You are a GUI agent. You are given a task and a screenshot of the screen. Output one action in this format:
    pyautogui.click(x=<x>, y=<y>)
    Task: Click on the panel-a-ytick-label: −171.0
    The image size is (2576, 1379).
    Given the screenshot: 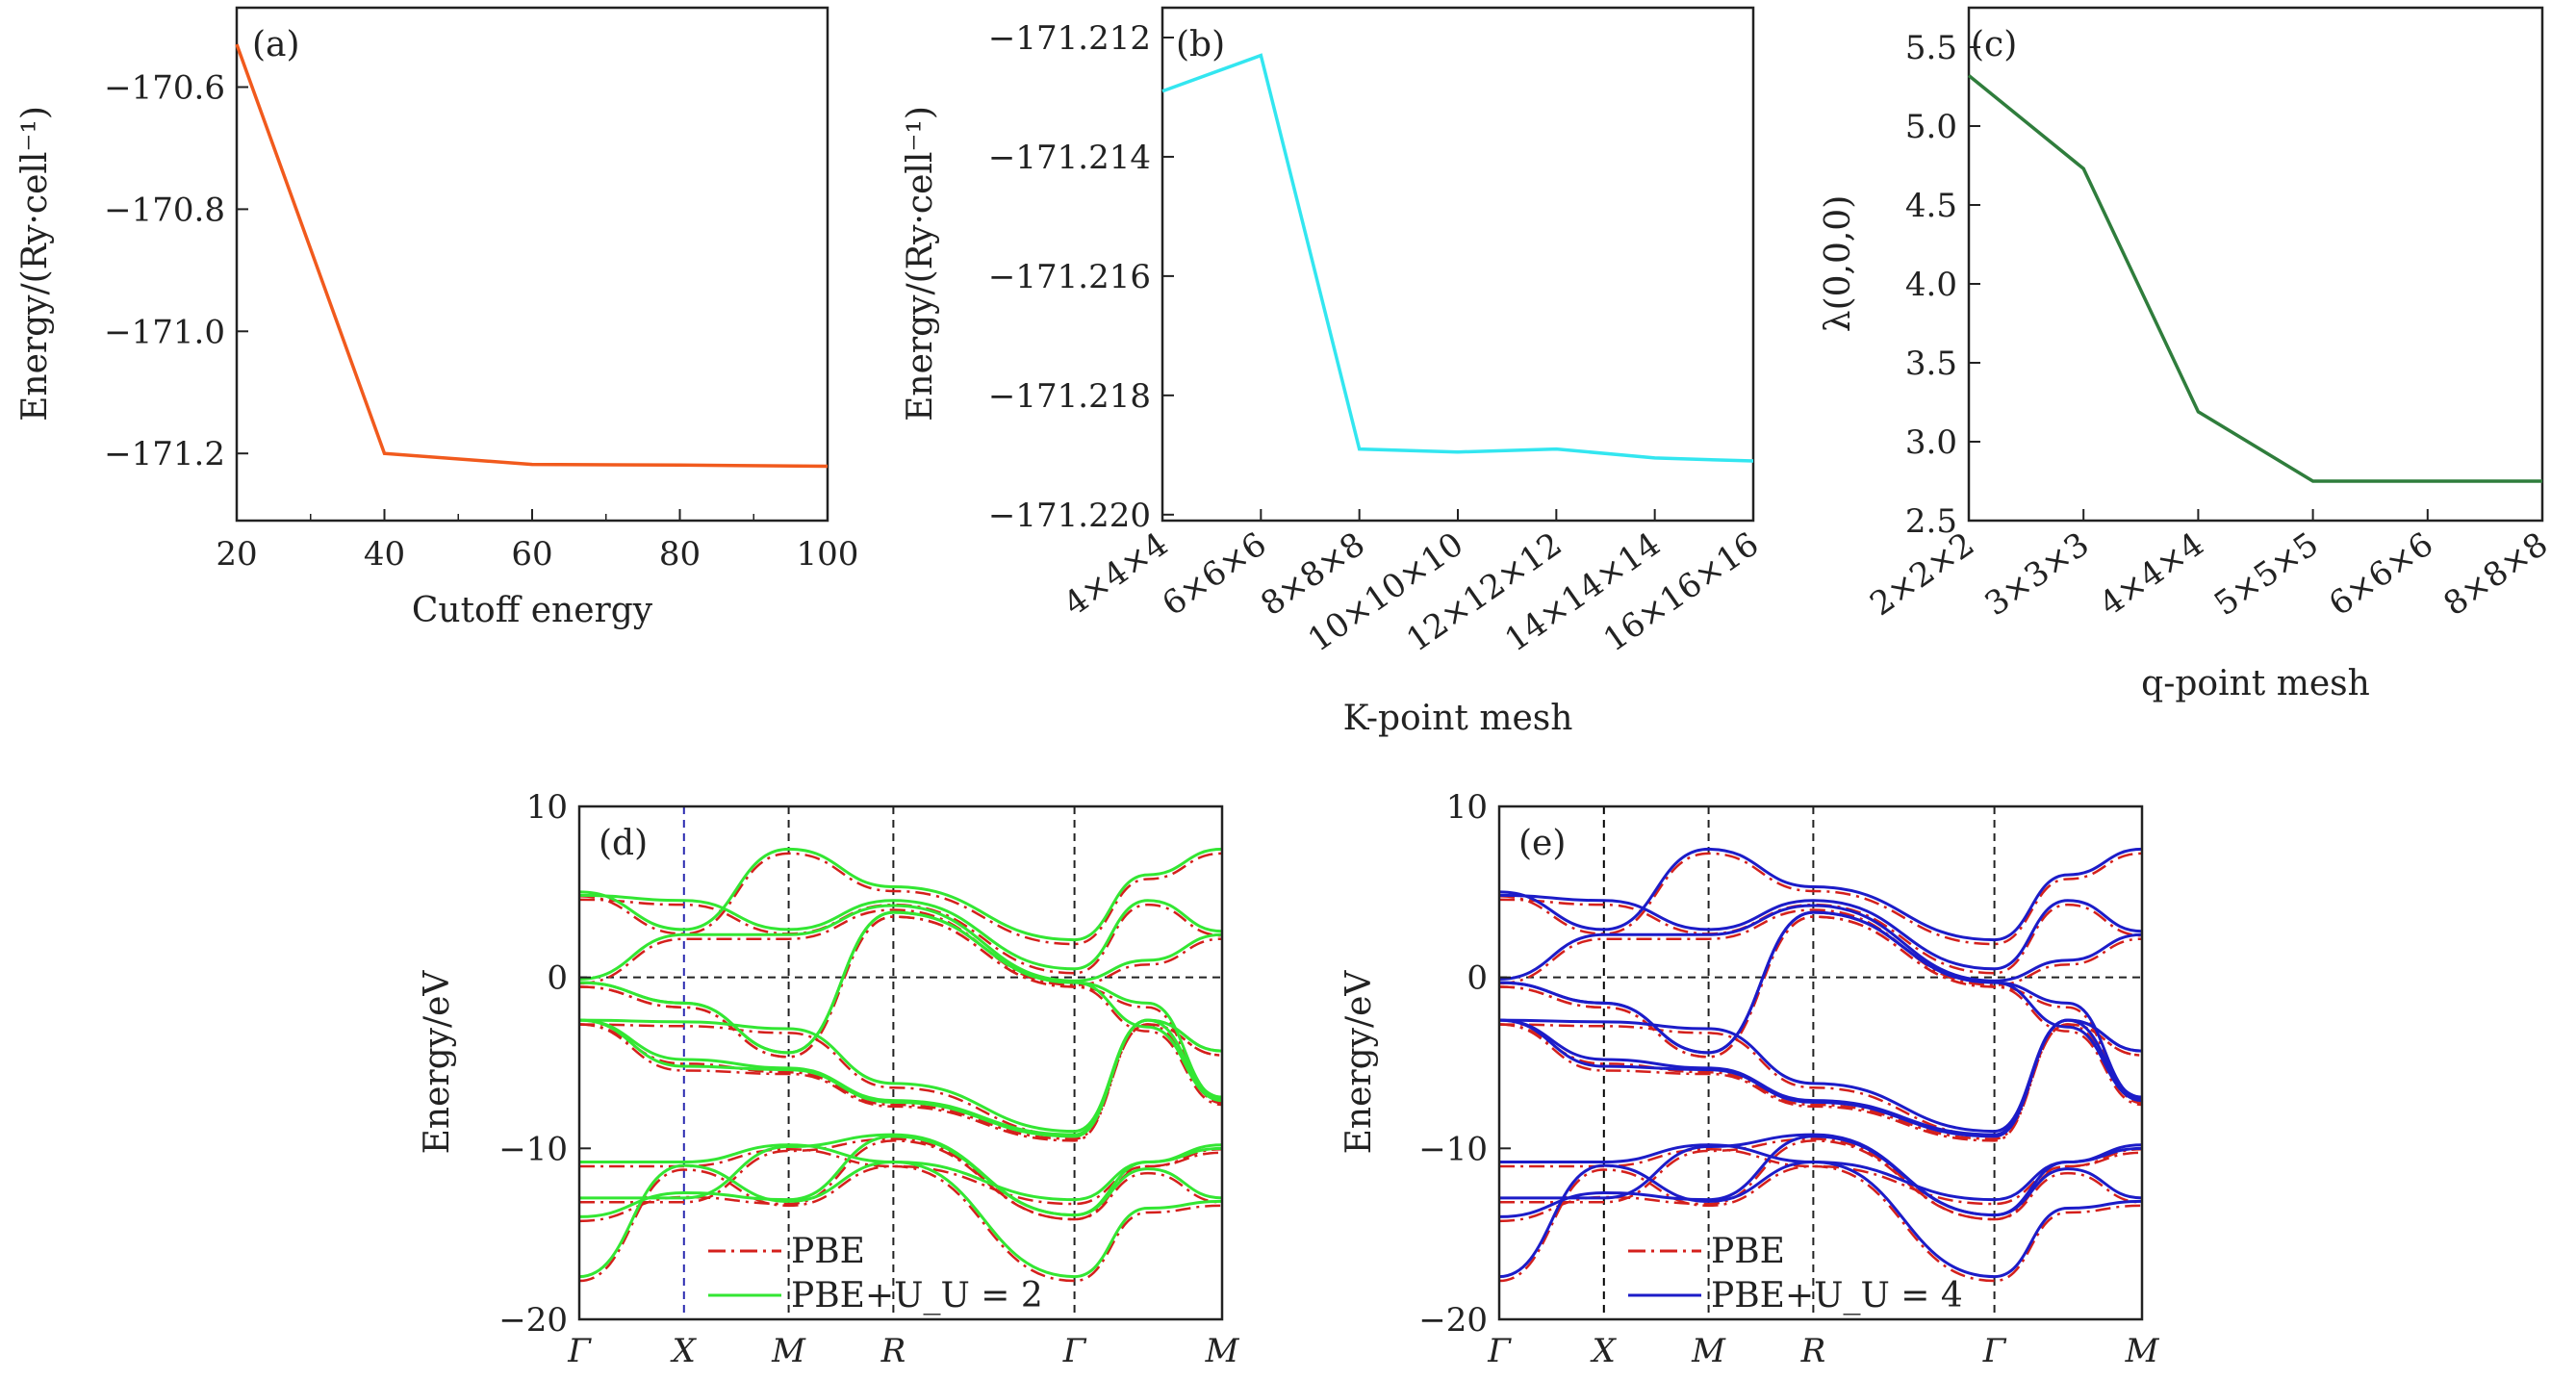 What is the action you would take?
    pyautogui.click(x=164, y=332)
    